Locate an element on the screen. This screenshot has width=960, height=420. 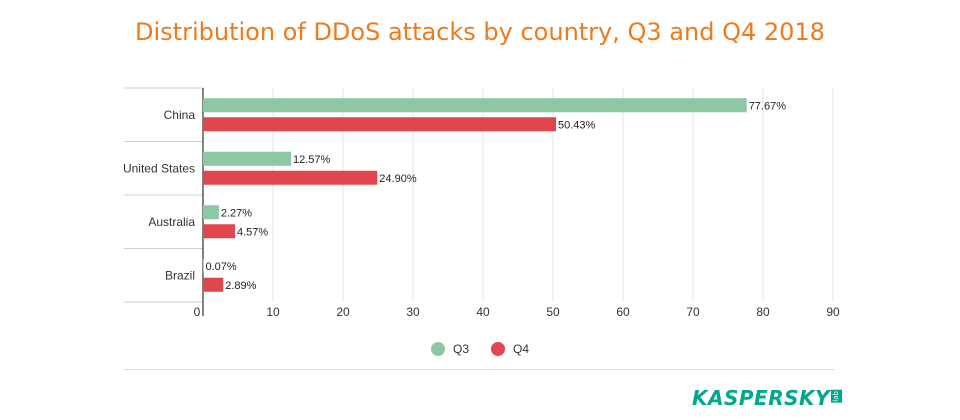
x-tick-label: 50 is located at coordinates (553, 312).